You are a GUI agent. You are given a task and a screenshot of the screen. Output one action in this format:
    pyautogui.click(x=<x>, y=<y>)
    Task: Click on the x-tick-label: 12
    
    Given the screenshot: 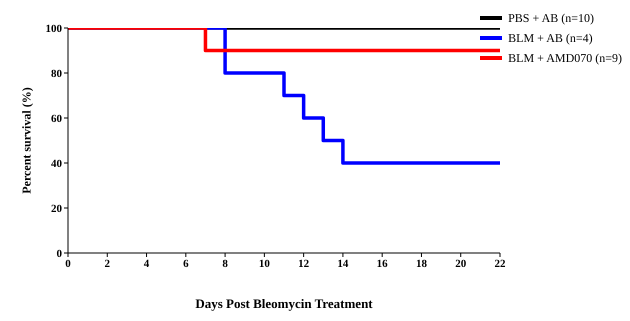 What is the action you would take?
    pyautogui.click(x=304, y=264)
    